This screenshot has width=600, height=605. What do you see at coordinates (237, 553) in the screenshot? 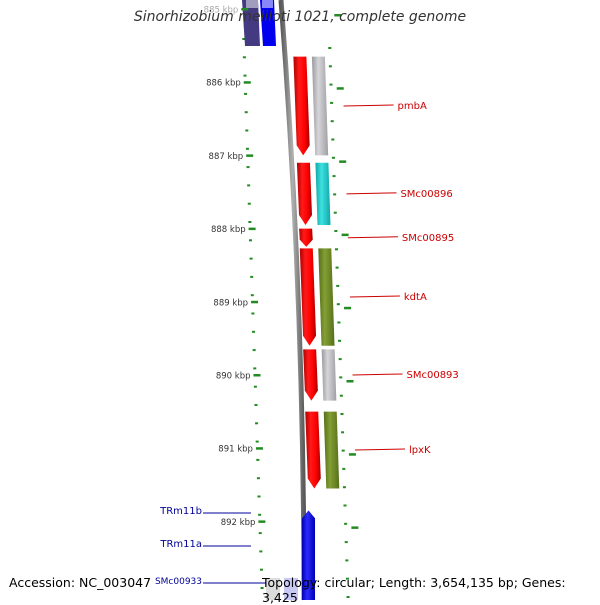
I see `gene-trm11b: TRm11b` at bounding box center [237, 553].